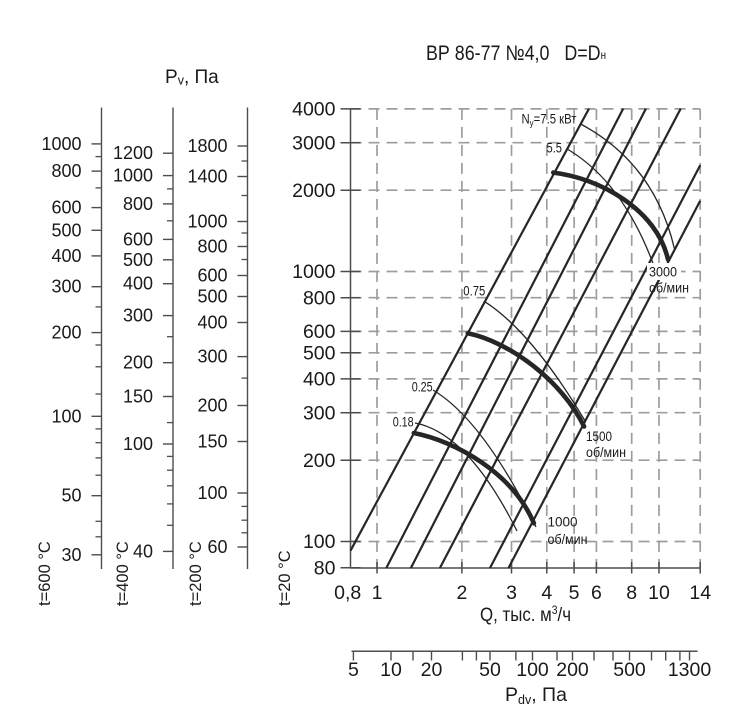 The image size is (750, 728). Describe the element at coordinates (536, 695) in the screenshot. I see `svg-text: Pdv, Па` at that location.